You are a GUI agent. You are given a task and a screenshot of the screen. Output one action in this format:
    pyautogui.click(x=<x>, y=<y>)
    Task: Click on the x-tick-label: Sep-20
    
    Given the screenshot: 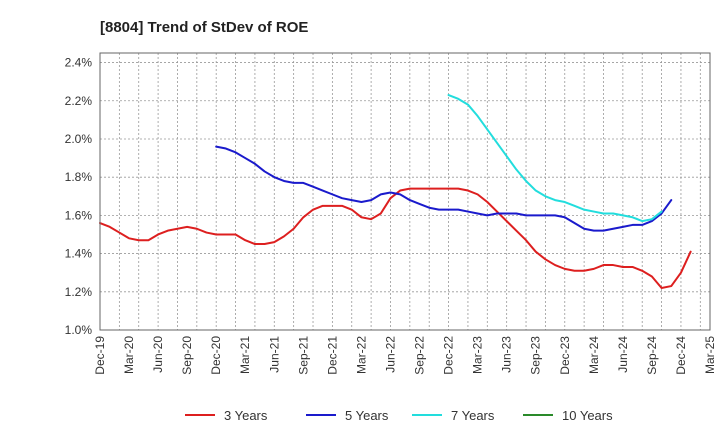 What is the action you would take?
    pyautogui.click(x=187, y=355)
    